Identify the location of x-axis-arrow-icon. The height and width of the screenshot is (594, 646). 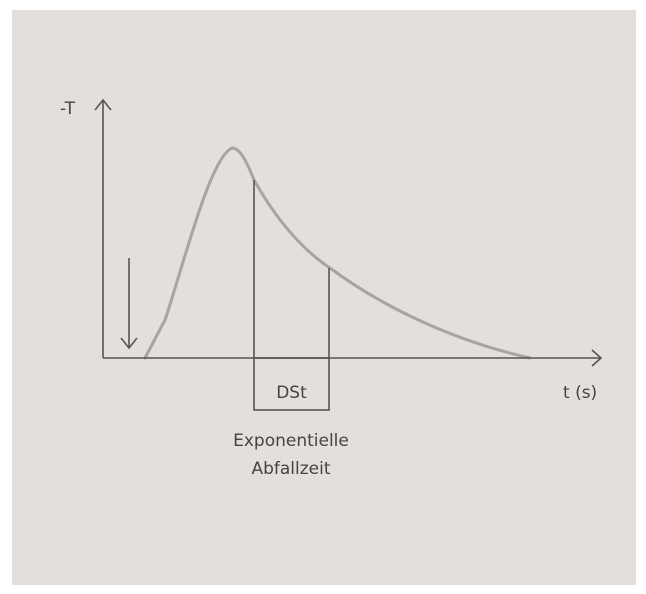
(597, 358).